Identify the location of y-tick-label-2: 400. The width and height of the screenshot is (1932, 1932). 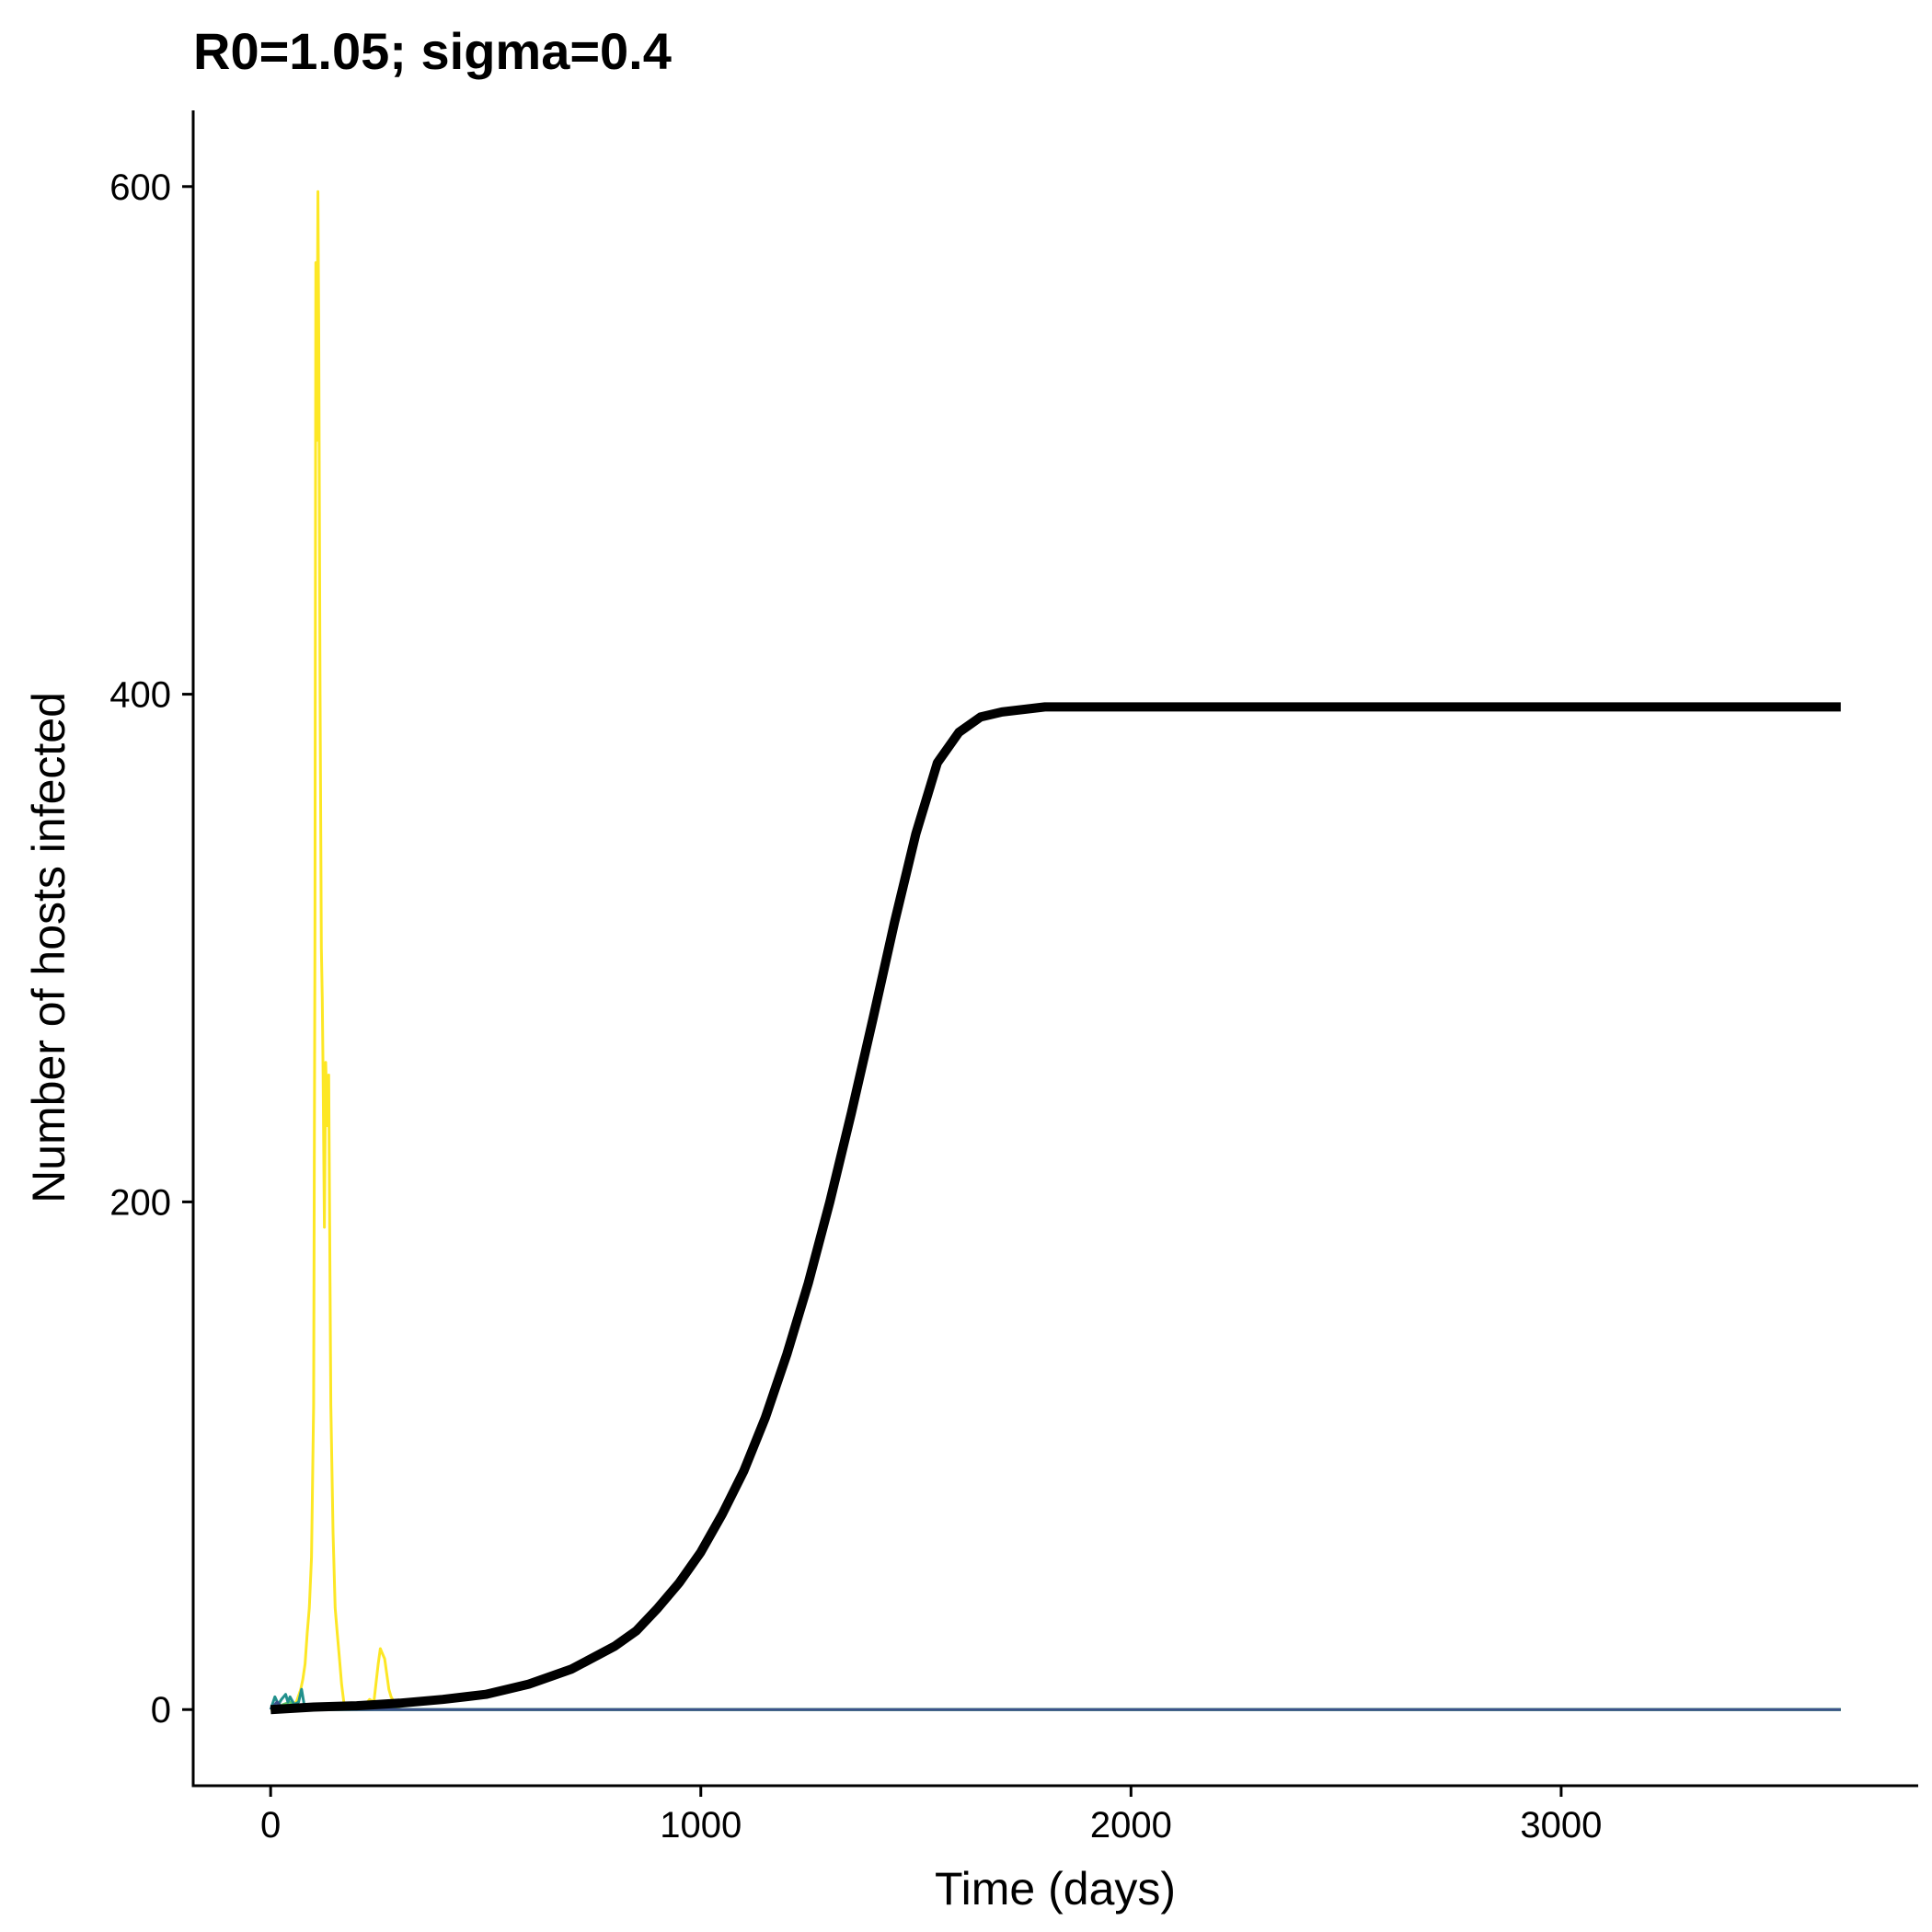
(140, 695).